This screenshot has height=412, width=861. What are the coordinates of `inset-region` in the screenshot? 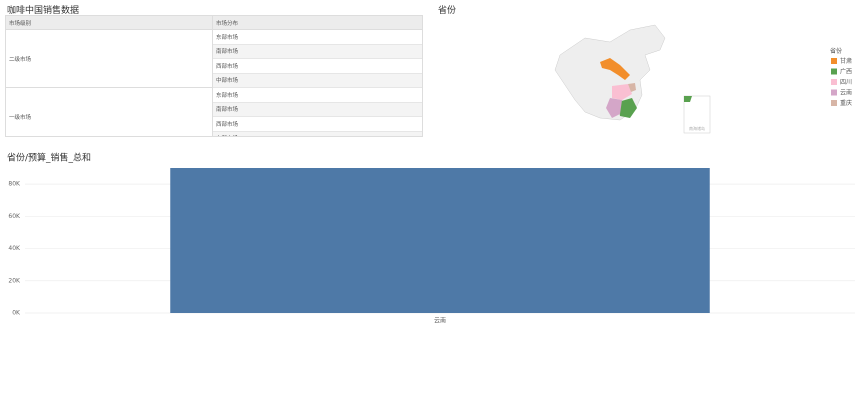 It's located at (688, 99).